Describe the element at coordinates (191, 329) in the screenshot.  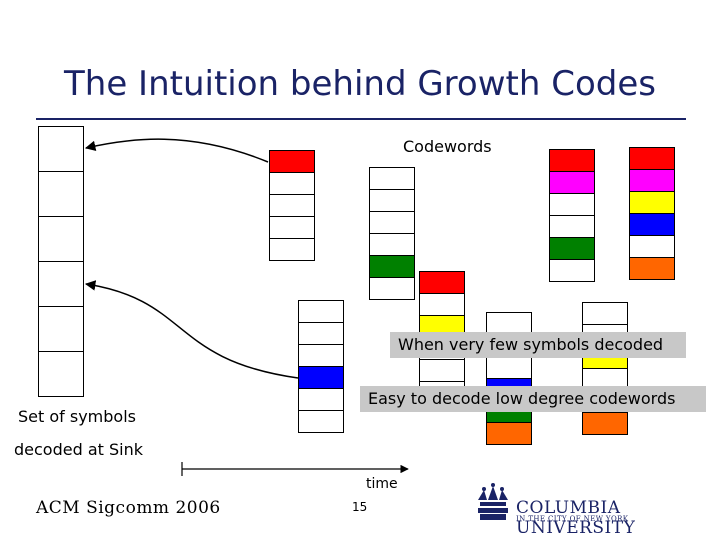
I see `arrow-blue-to-sink` at that location.